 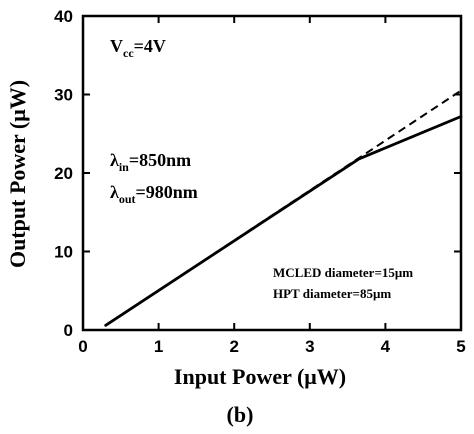 I want to click on vcc-rest: =4V, so click(x=150, y=46).